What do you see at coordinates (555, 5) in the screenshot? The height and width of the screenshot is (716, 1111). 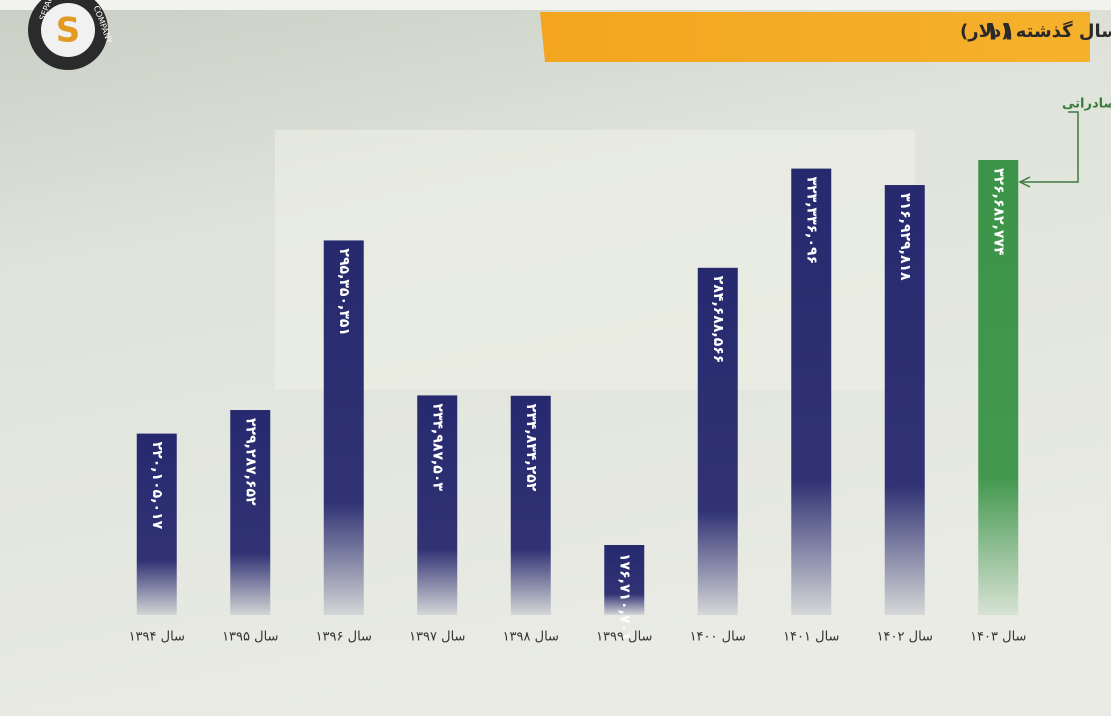 I see `top-strip` at bounding box center [555, 5].